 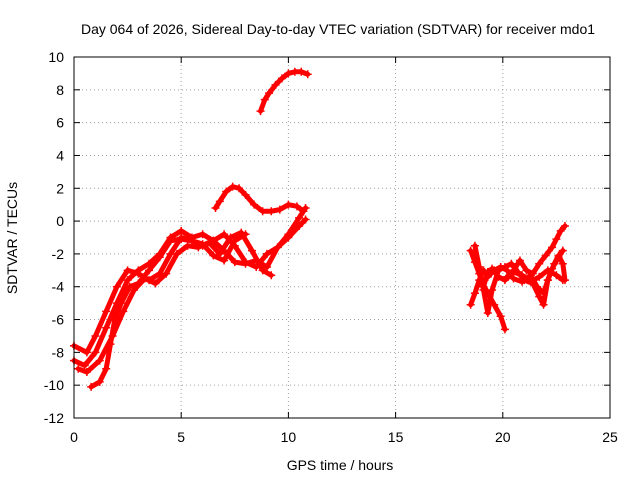 I want to click on y-tick-label: -12, so click(x=54, y=418).